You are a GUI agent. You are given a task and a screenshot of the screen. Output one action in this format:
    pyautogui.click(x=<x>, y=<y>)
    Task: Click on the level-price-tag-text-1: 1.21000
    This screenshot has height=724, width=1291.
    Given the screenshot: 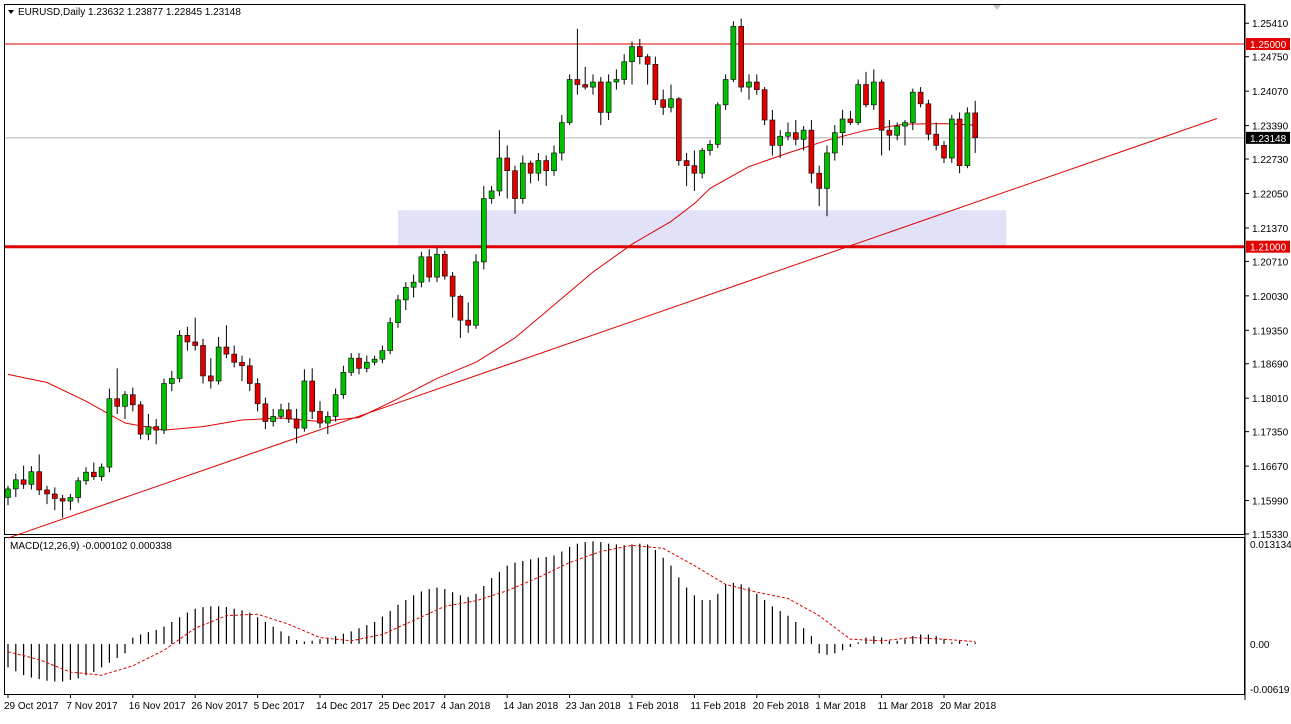 What is the action you would take?
    pyautogui.click(x=1268, y=248)
    